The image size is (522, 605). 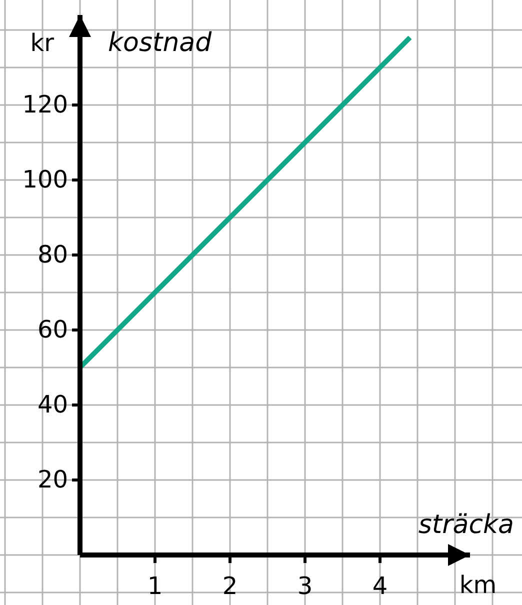 What do you see at coordinates (45, 104) in the screenshot?
I see `y-tick-label: 120` at bounding box center [45, 104].